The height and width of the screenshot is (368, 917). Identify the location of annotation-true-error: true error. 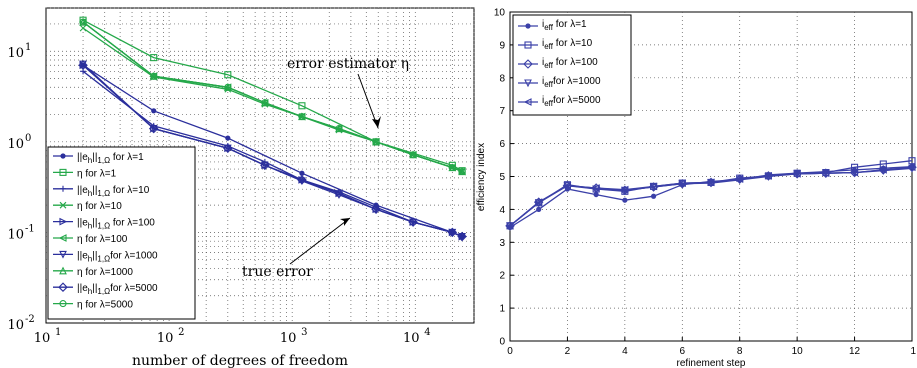
(277, 272).